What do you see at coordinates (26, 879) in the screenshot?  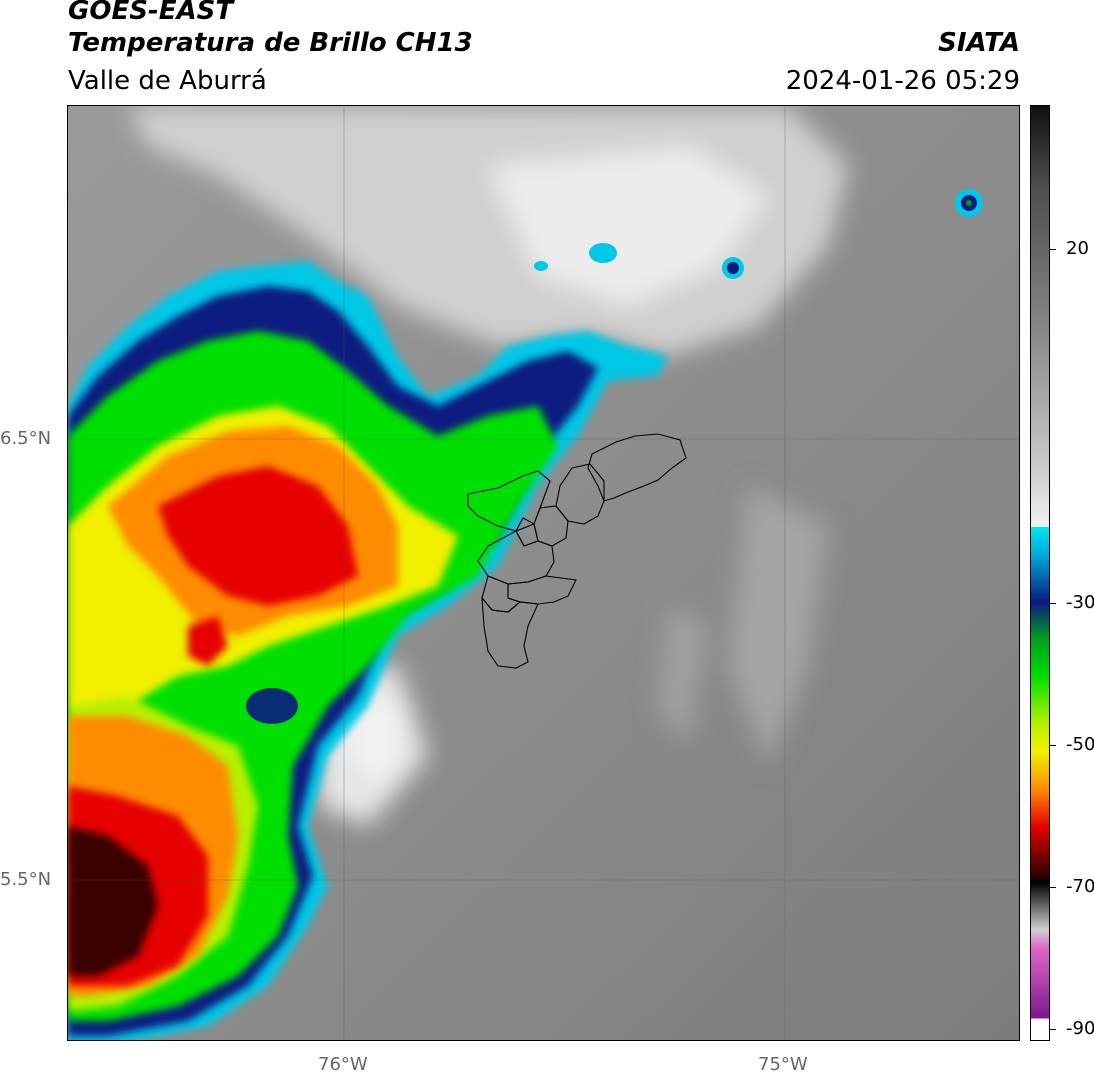 I see `lat-label-5-5: 5.5°N` at bounding box center [26, 879].